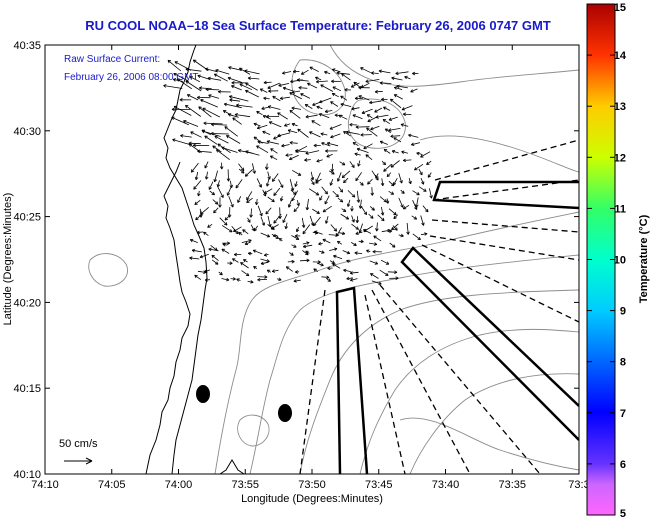 Image resolution: width=651 pixels, height=519 pixels. I want to click on radial-line, so click(421, 381).